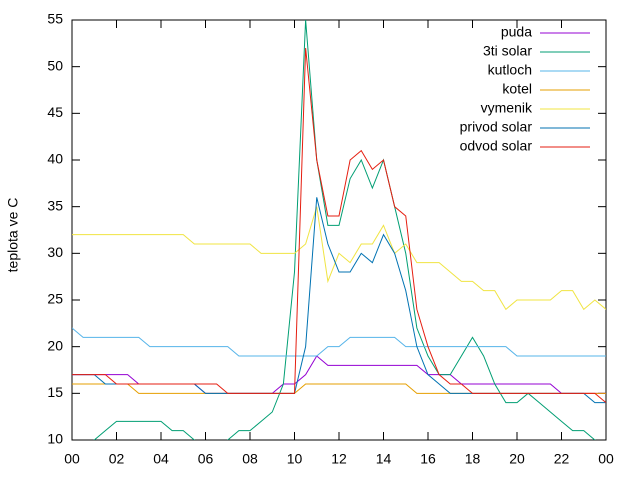 The height and width of the screenshot is (480, 640). I want to click on x-tick-label: 06, so click(206, 459).